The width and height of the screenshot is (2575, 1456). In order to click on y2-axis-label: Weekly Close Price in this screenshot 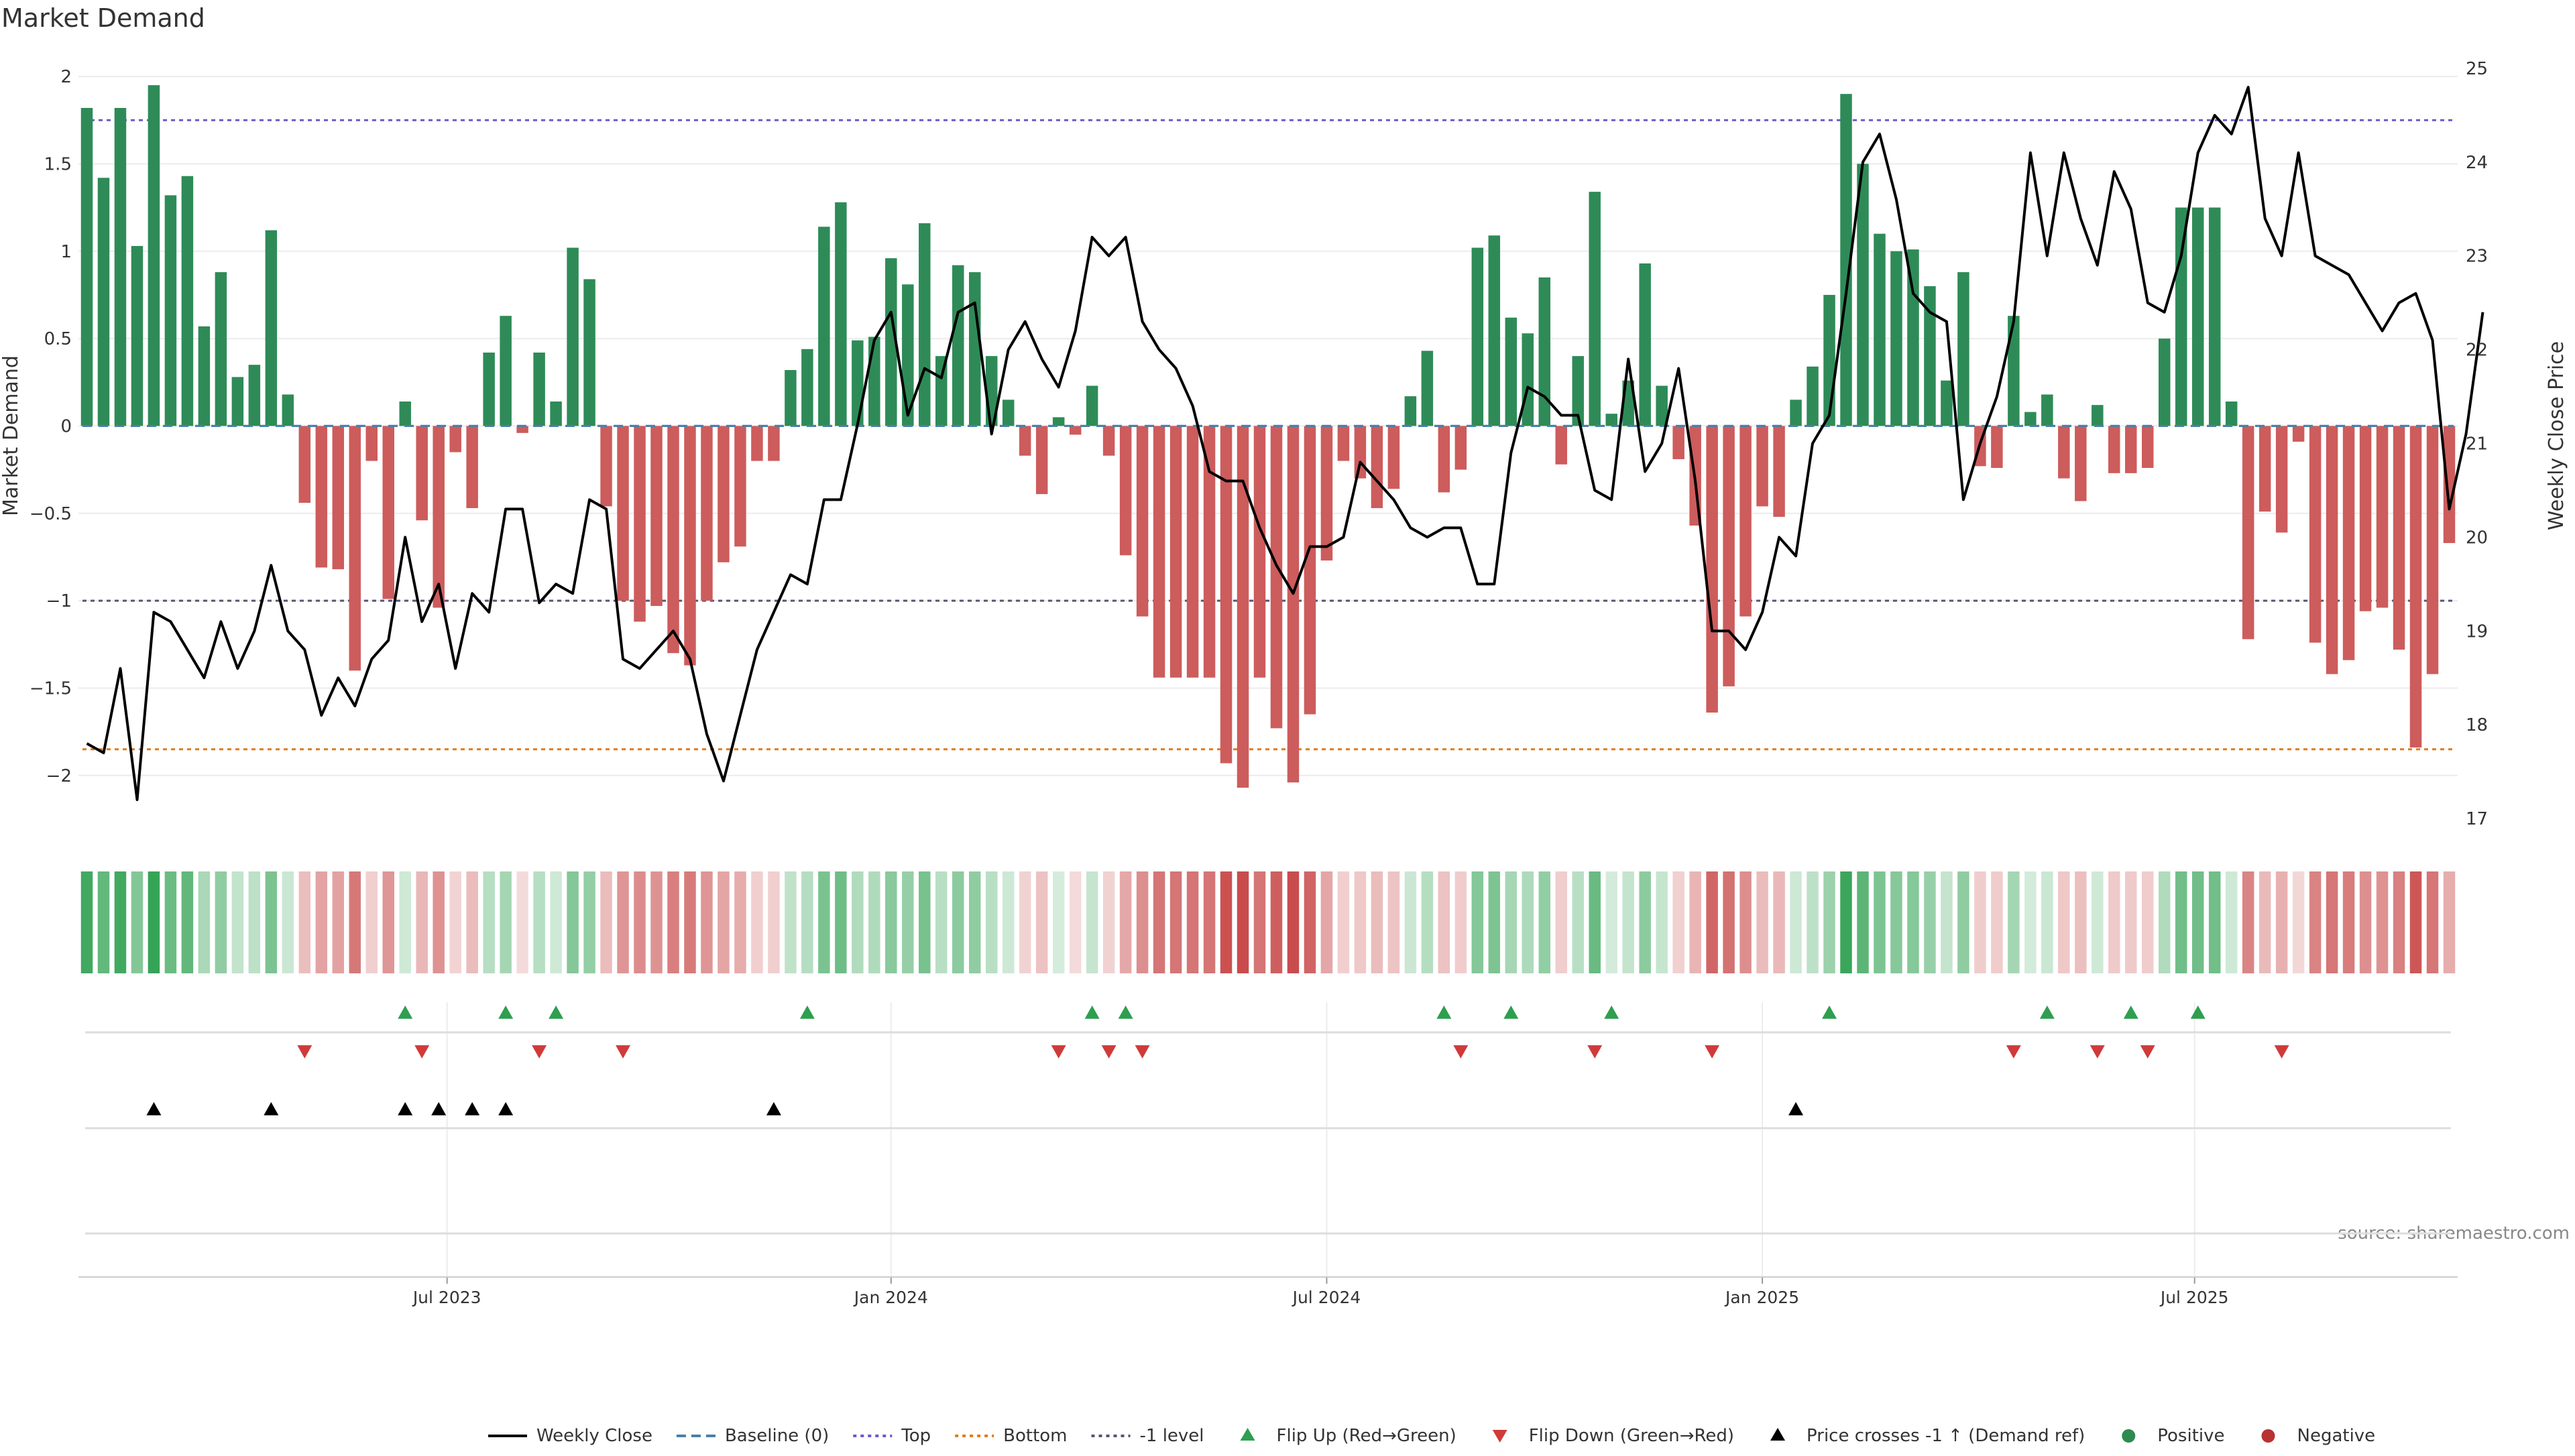, I will do `click(2556, 435)`.